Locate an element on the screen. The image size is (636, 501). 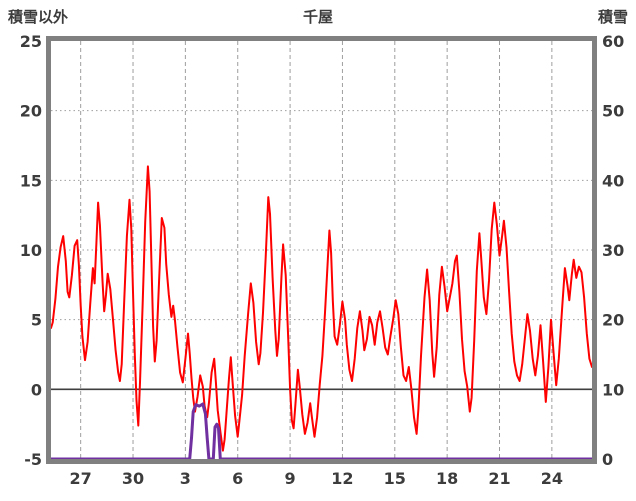
left-axis-tick-label: -5 is located at coordinates (33, 459).